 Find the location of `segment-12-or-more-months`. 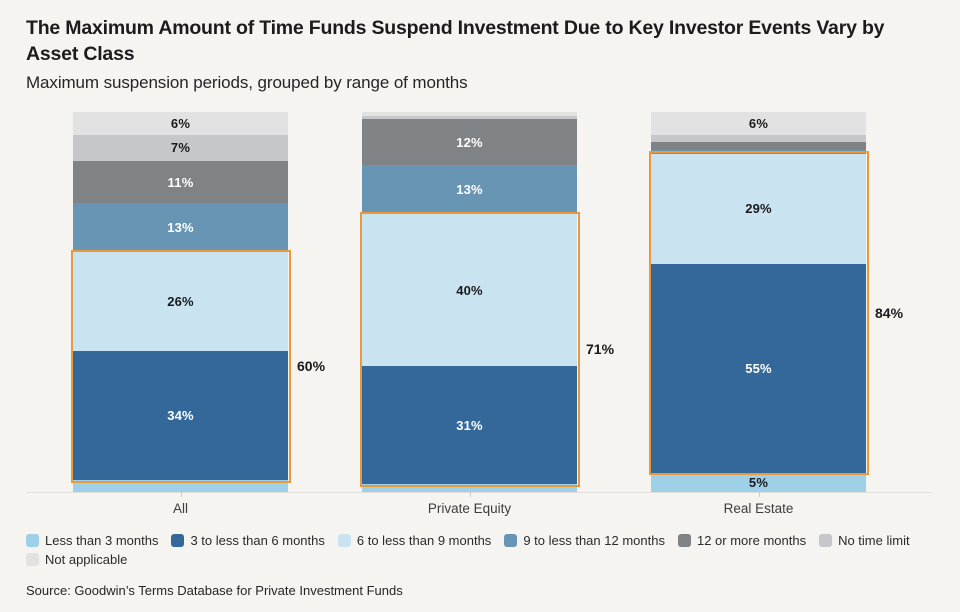

segment-12-or-more-months is located at coordinates (758, 146).